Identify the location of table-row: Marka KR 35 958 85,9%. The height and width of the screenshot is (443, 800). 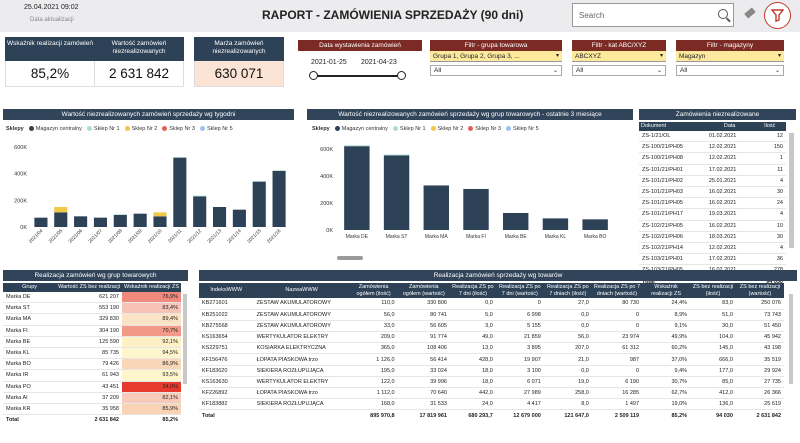
(92, 409).